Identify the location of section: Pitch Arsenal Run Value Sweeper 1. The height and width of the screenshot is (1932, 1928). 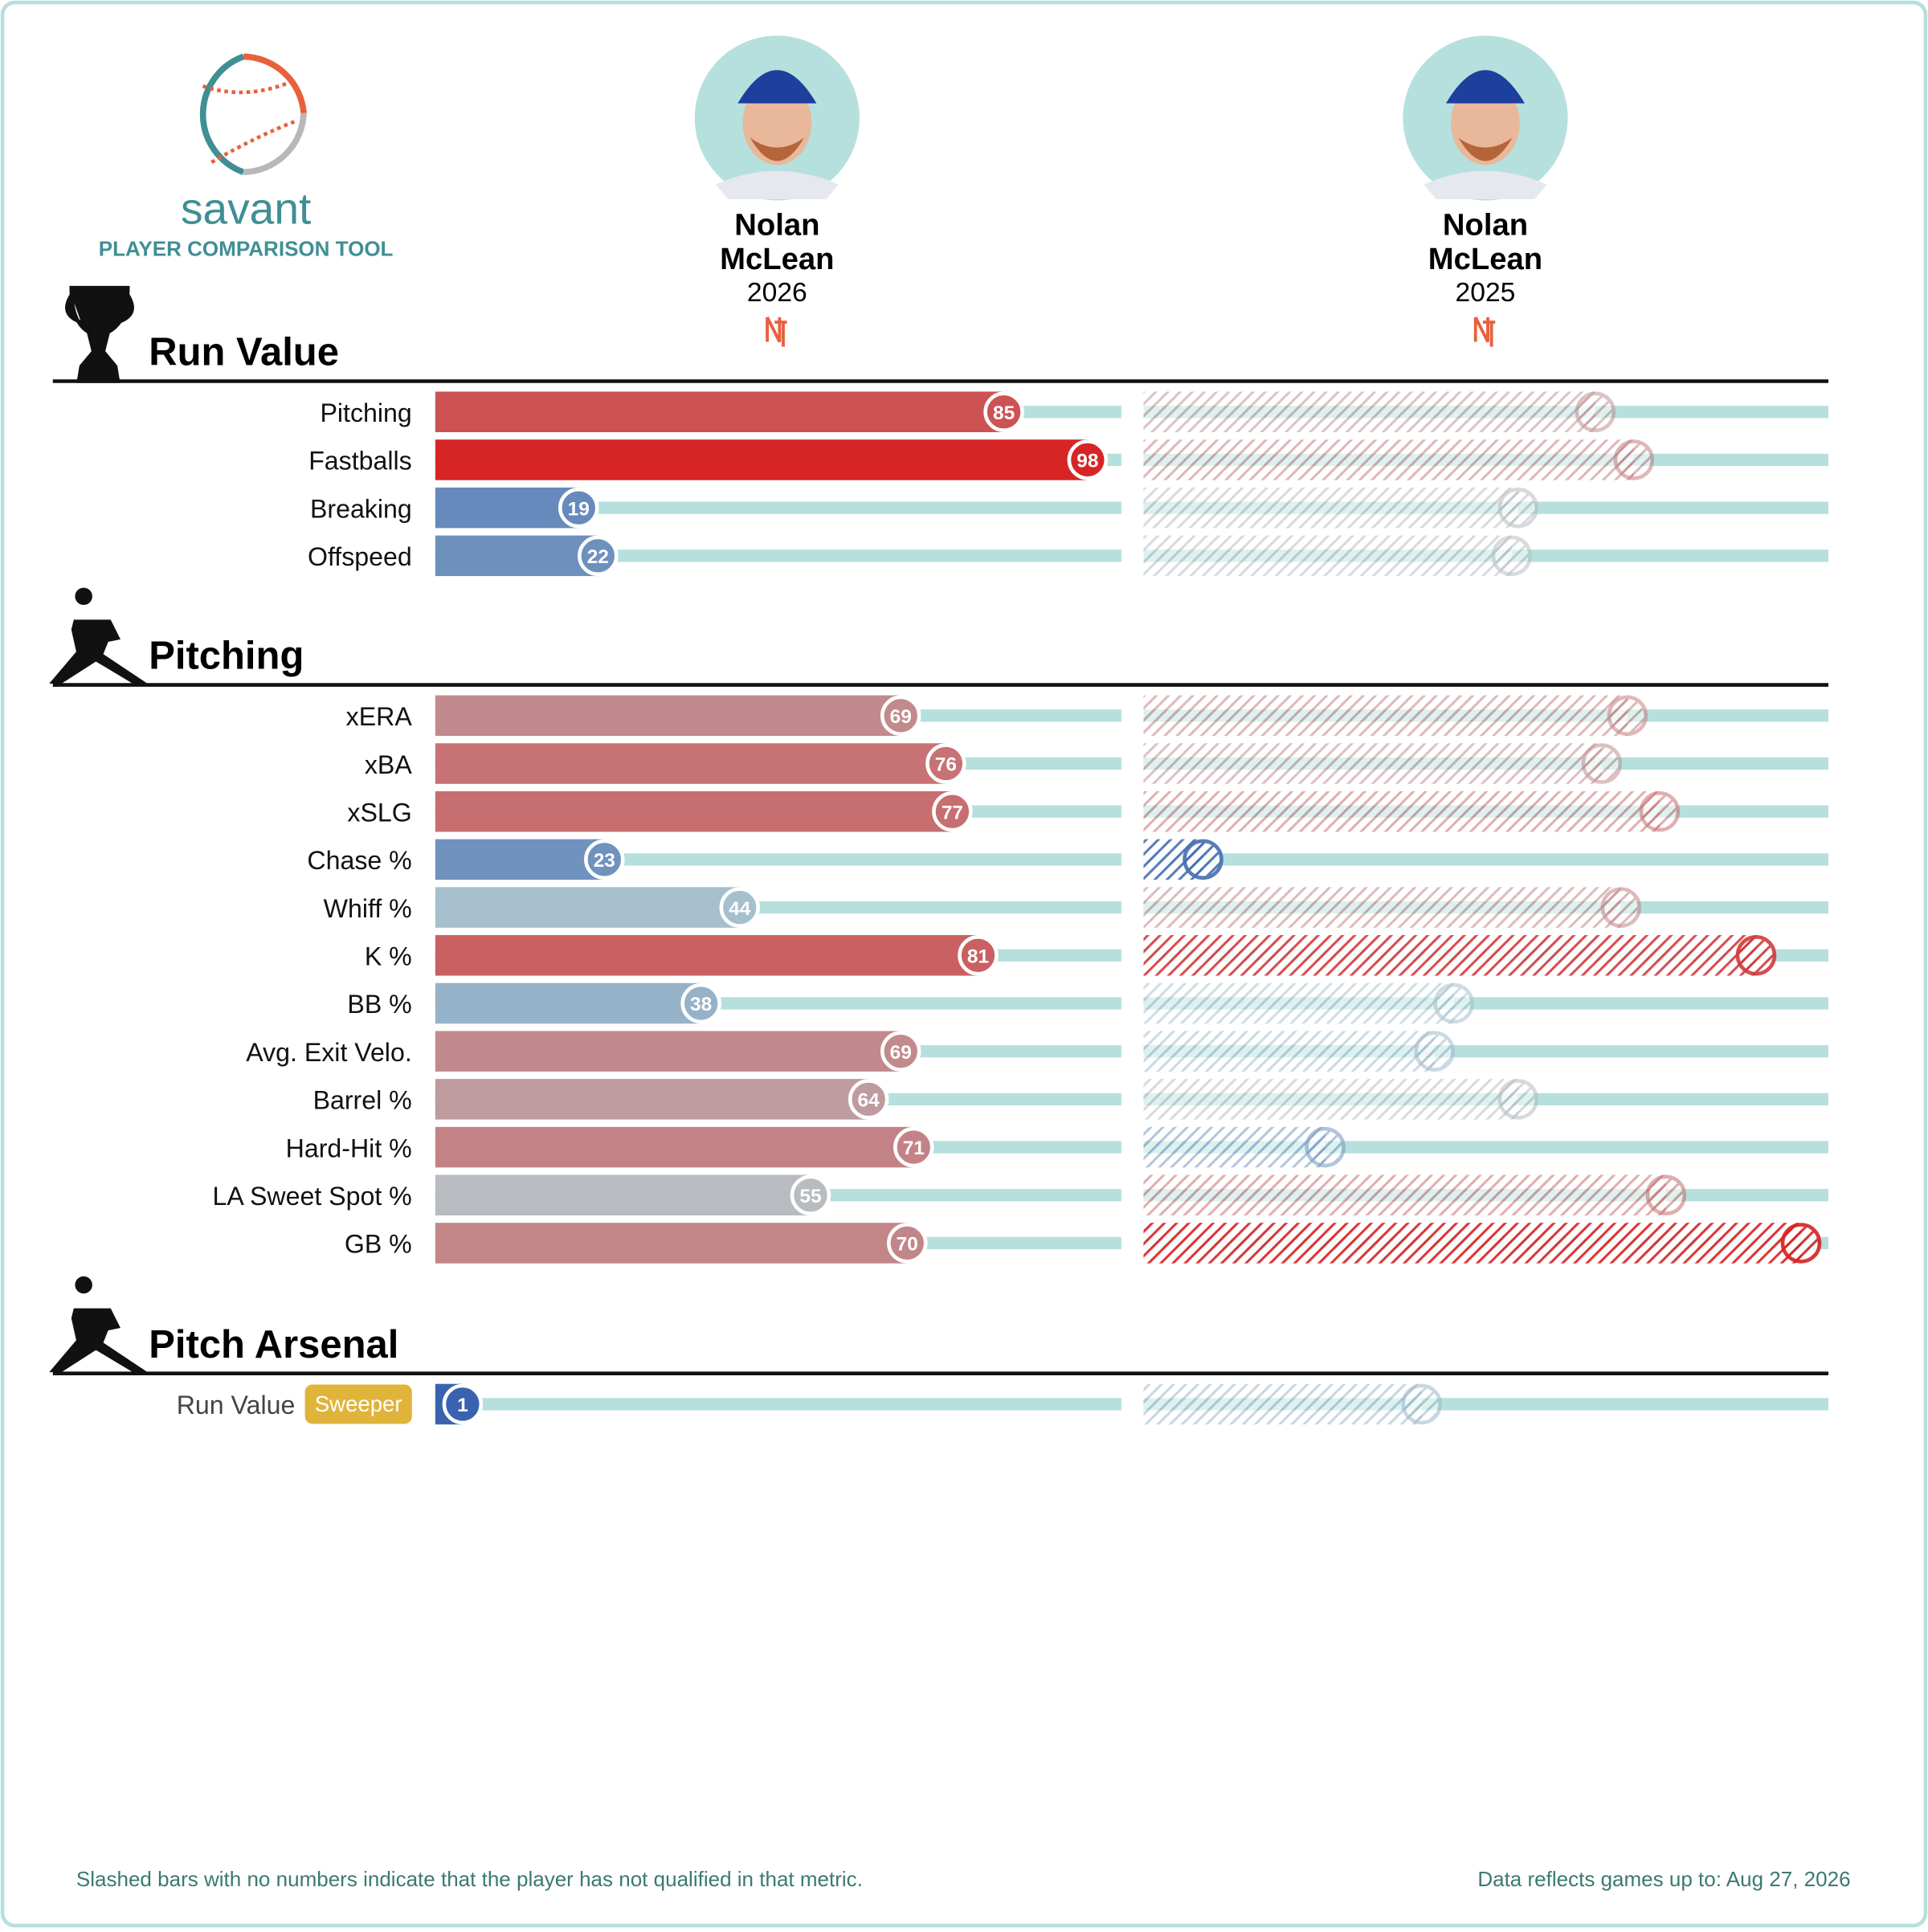
(939, 1350).